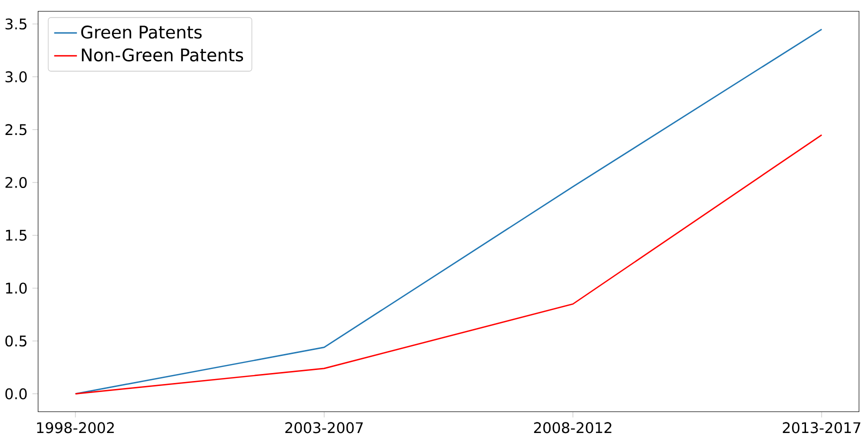 This screenshot has width=866, height=438. Describe the element at coordinates (16, 182) in the screenshot. I see `y-tick-label: 2.0` at that location.